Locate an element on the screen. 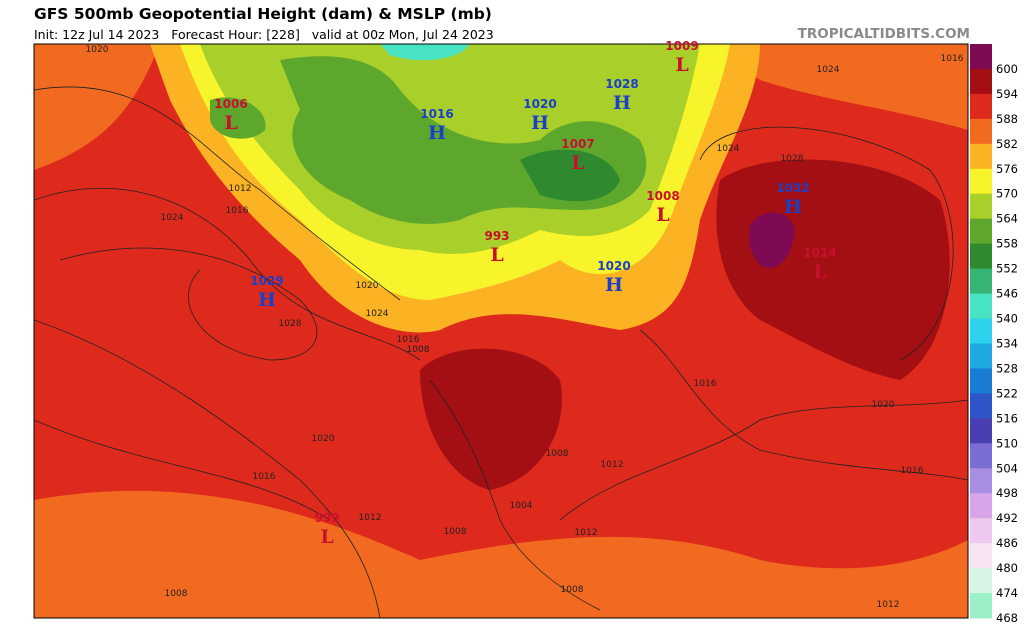 This screenshot has width=1024, height=638. colorbar-label: 600 is located at coordinates (1007, 69).